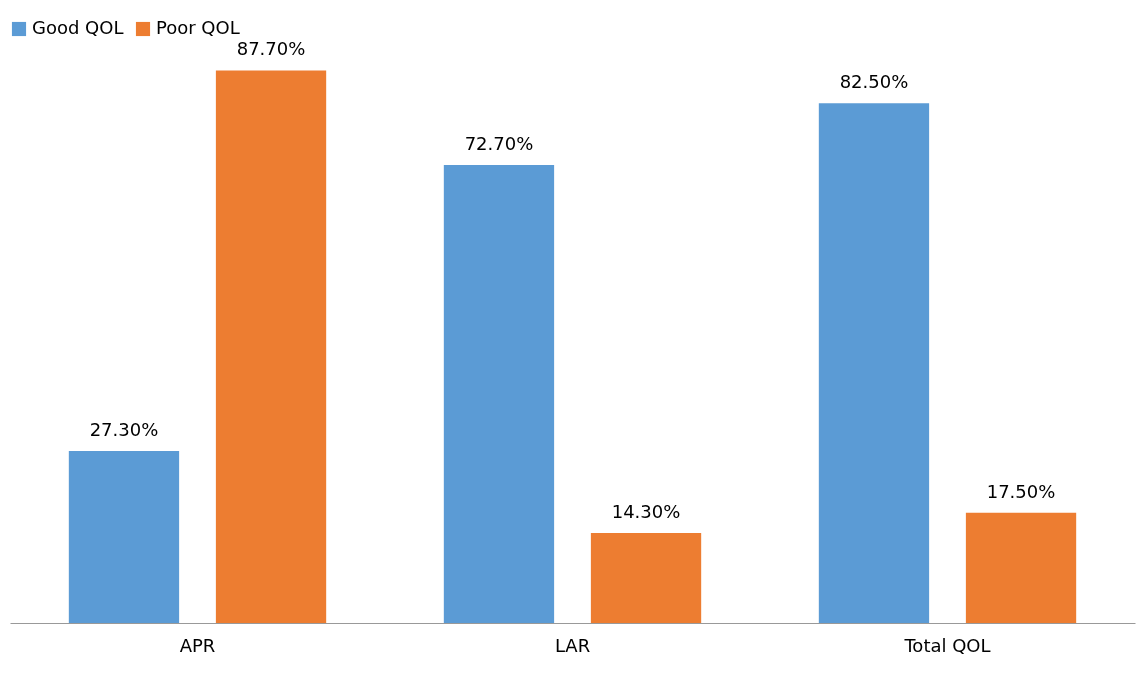 The width and height of the screenshot is (1145, 675). I want to click on x-tick-label: APR, so click(197, 645).